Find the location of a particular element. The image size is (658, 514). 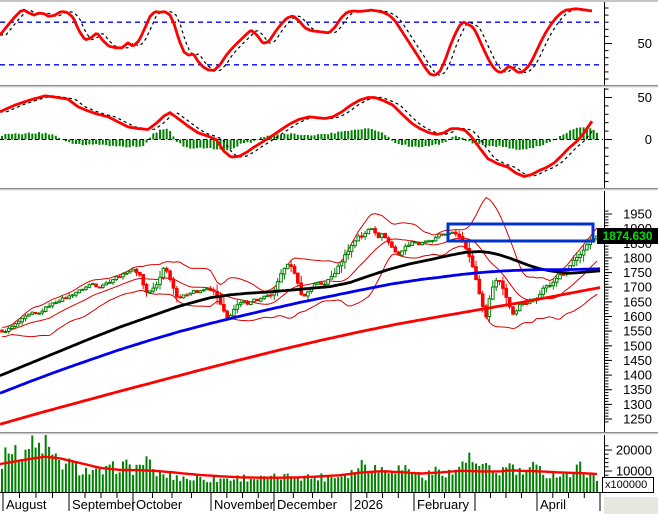

volume-unit-label: x100000 is located at coordinates (628, 485).